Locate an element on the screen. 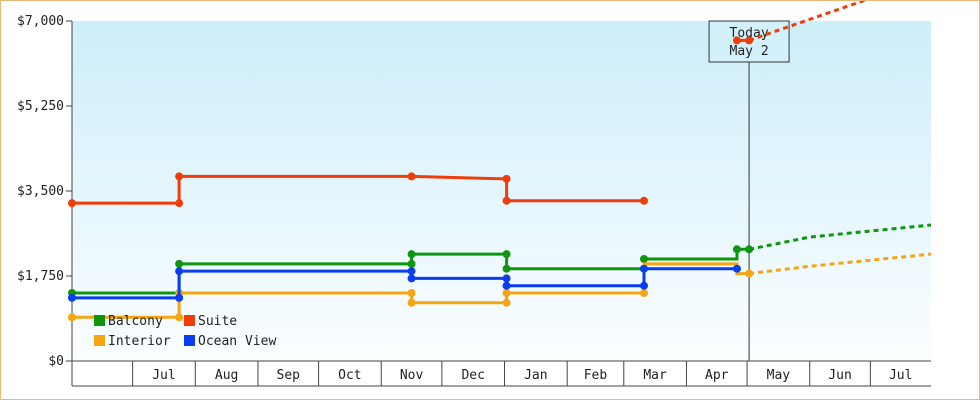 This screenshot has height=400, width=980. month-label: May is located at coordinates (779, 375).